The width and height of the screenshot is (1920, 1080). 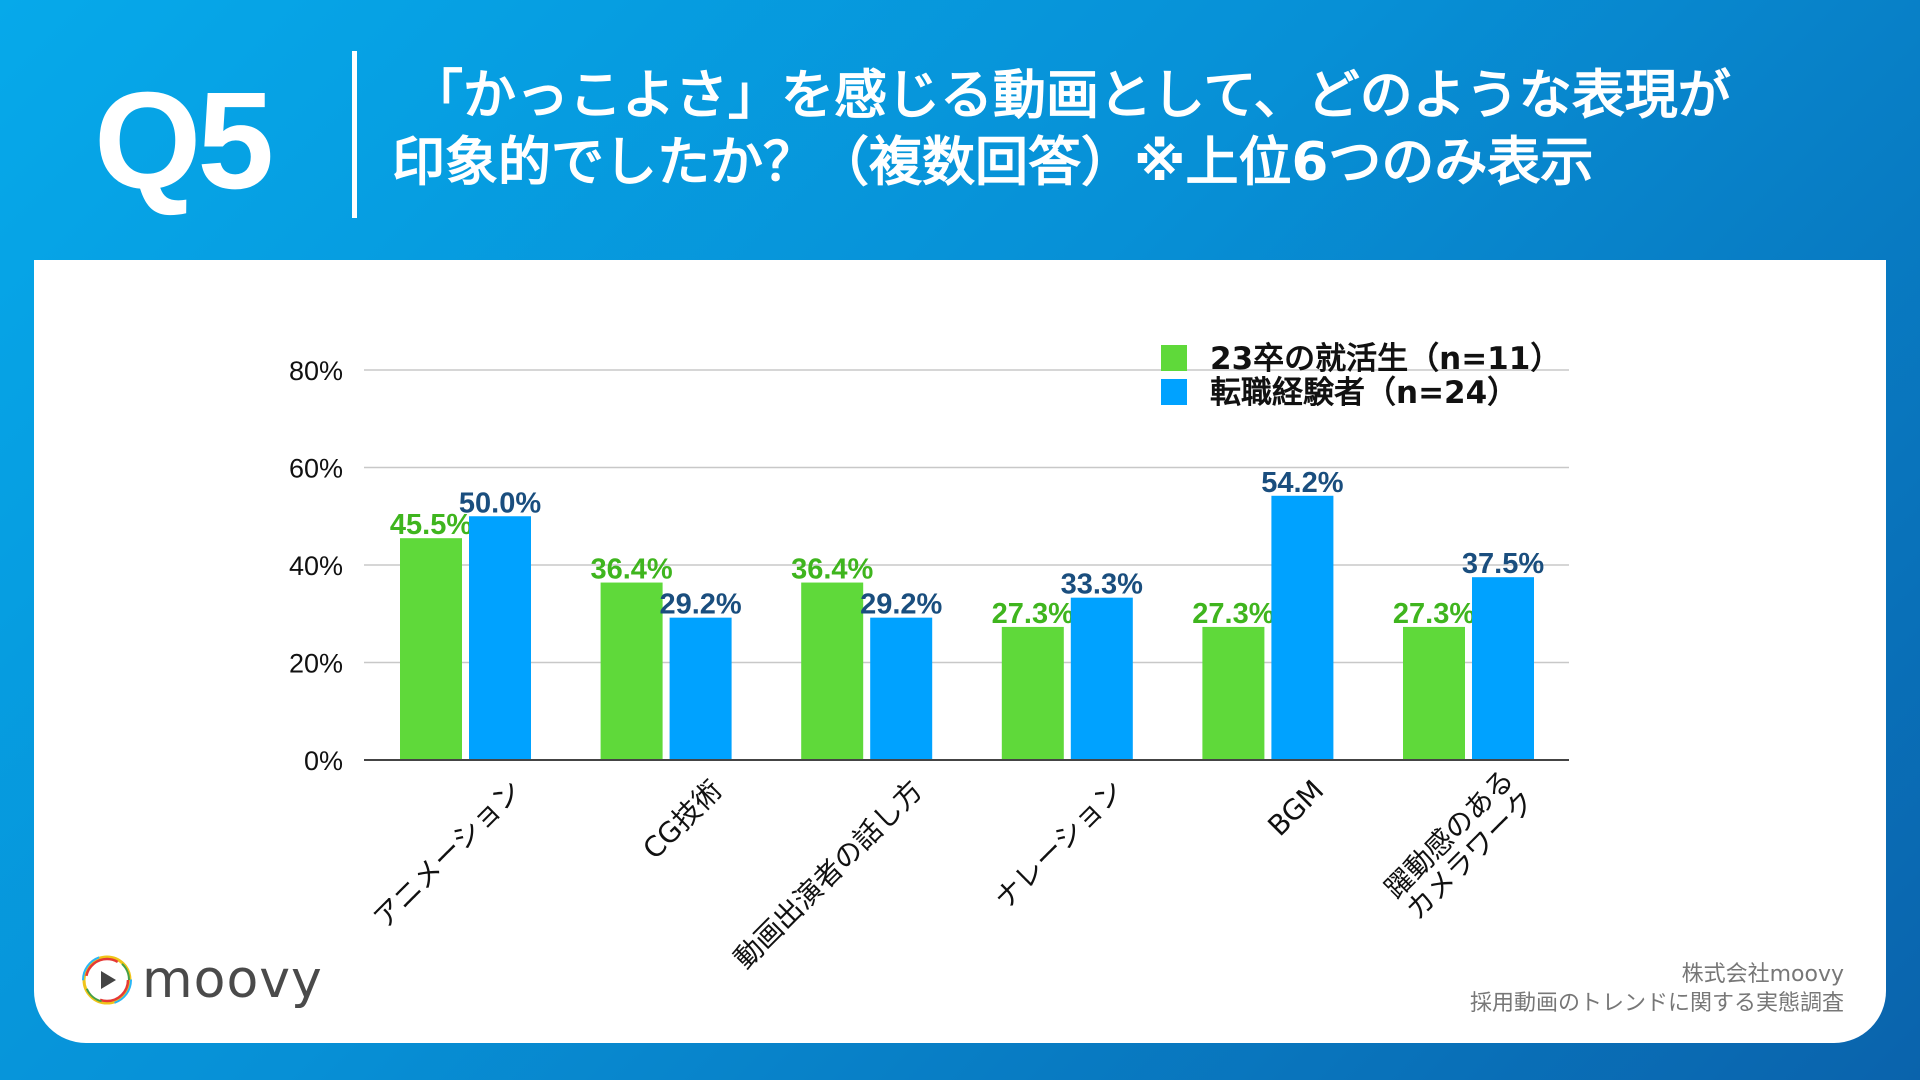 What do you see at coordinates (1657, 989) in the screenshot?
I see `credit: 株式会社moovy 採用動画のトレンドに関する実態調査` at bounding box center [1657, 989].